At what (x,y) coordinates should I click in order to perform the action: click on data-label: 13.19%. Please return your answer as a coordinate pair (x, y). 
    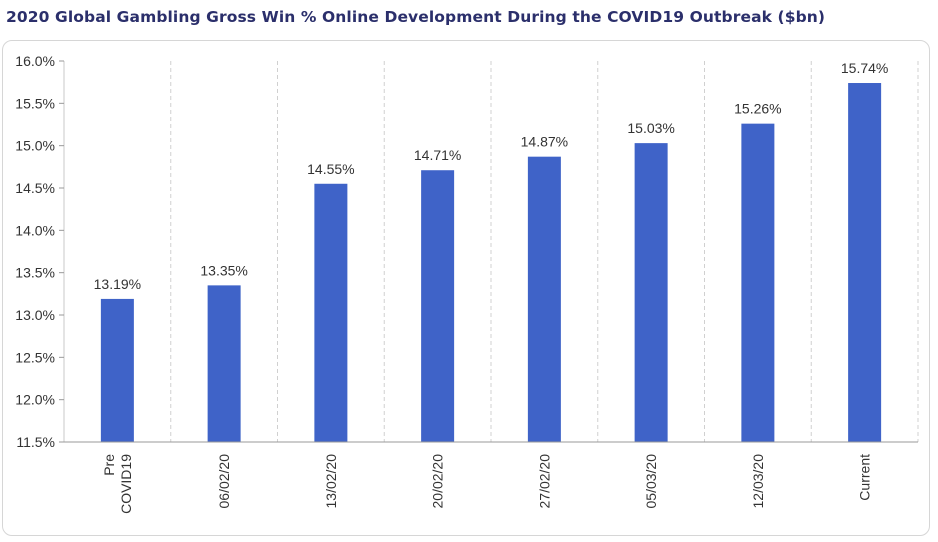
    Looking at the image, I should click on (117, 284).